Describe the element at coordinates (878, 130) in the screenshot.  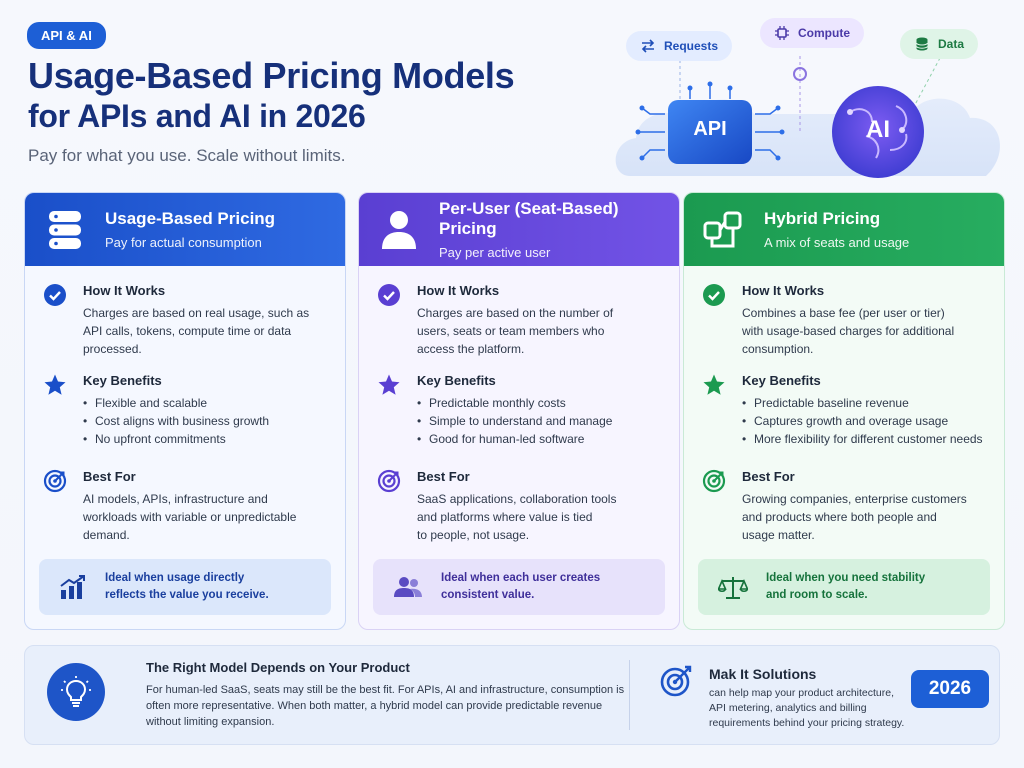
I see `ai-brain-label: AI` at that location.